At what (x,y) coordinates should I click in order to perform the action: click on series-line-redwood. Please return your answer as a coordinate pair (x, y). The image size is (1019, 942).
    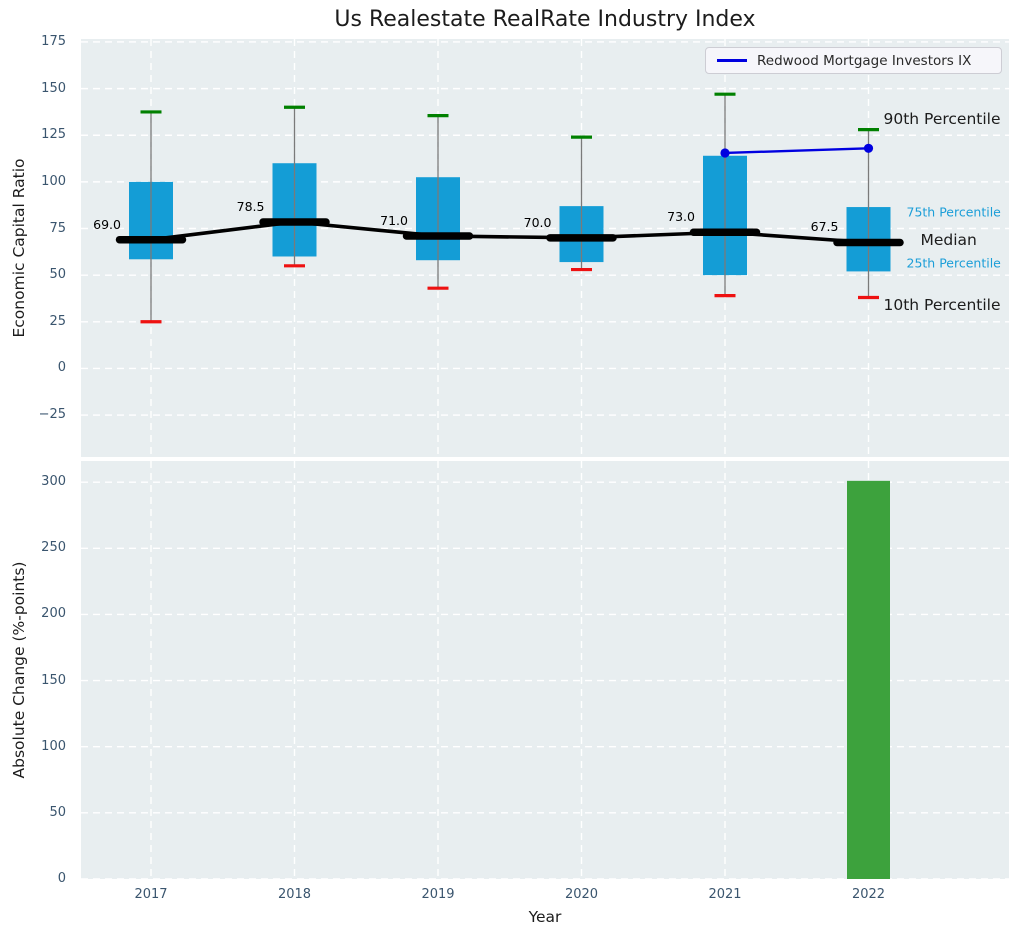
    Looking at the image, I should click on (796, 151).